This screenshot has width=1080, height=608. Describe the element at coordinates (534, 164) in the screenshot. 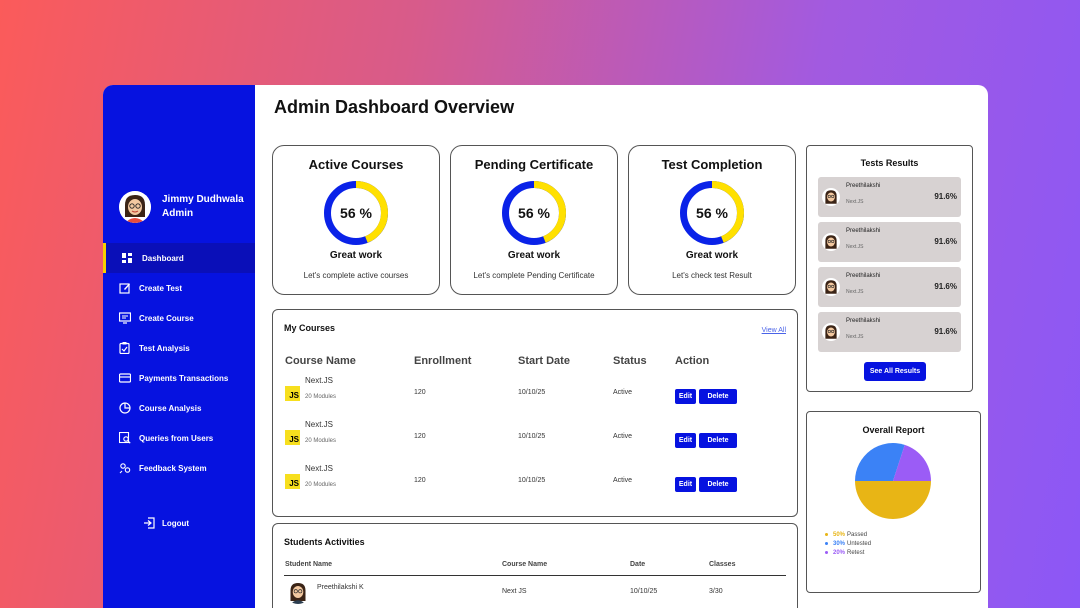

I see `stat-title: Pending Certificate` at that location.